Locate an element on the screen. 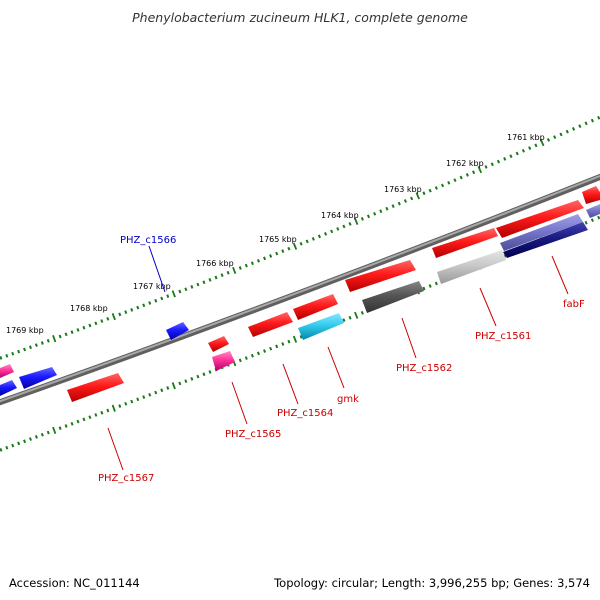 This screenshot has height=600, width=600. gene-label-phz-c1567: PHZ_c1567 is located at coordinates (126, 478).